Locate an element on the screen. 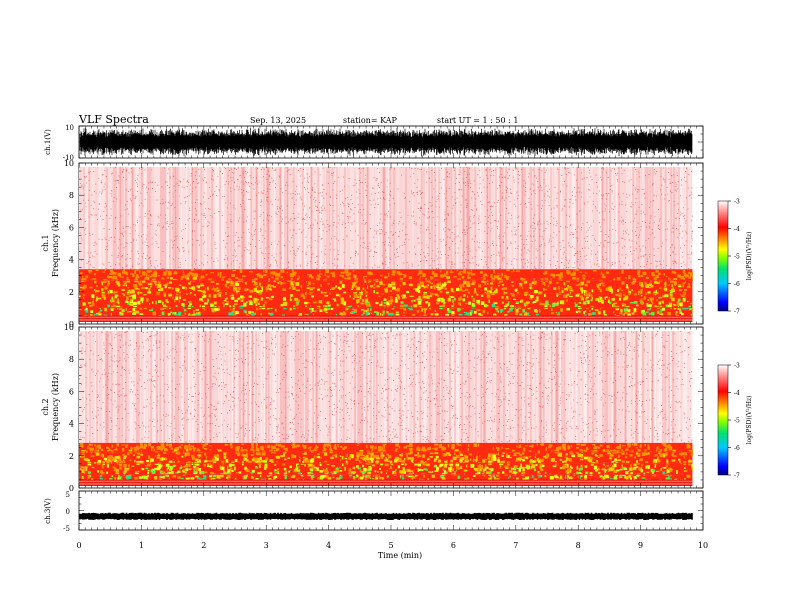  ch2-frequency-ylabel: Frequency (kHz) is located at coordinates (55, 407).